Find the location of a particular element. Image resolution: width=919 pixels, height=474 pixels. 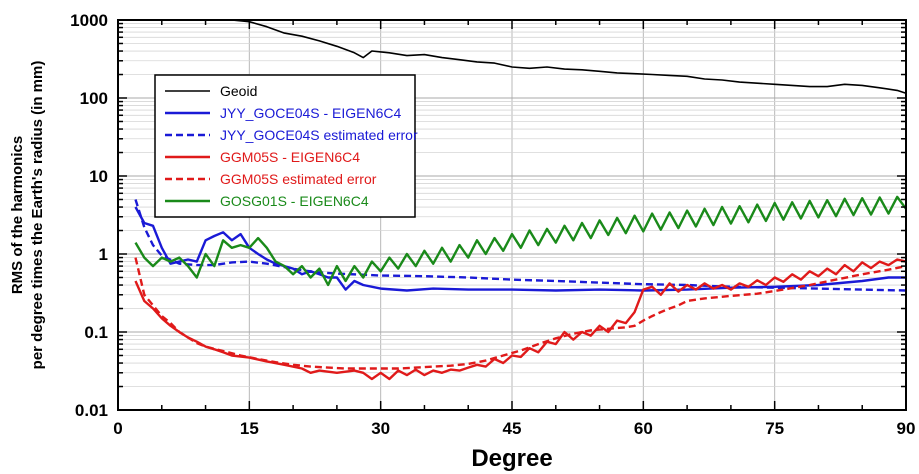

legend-label-2: JYY_GOCE04S estimated error is located at coordinates (319, 135).